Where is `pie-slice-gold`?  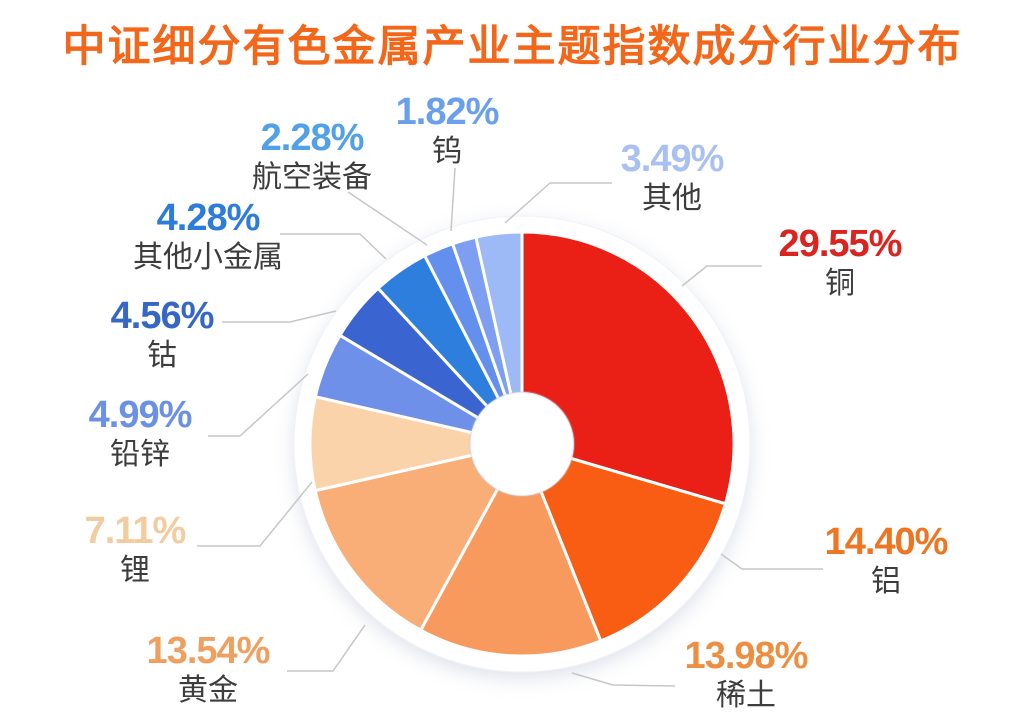 pie-slice-gold is located at coordinates (418, 537).